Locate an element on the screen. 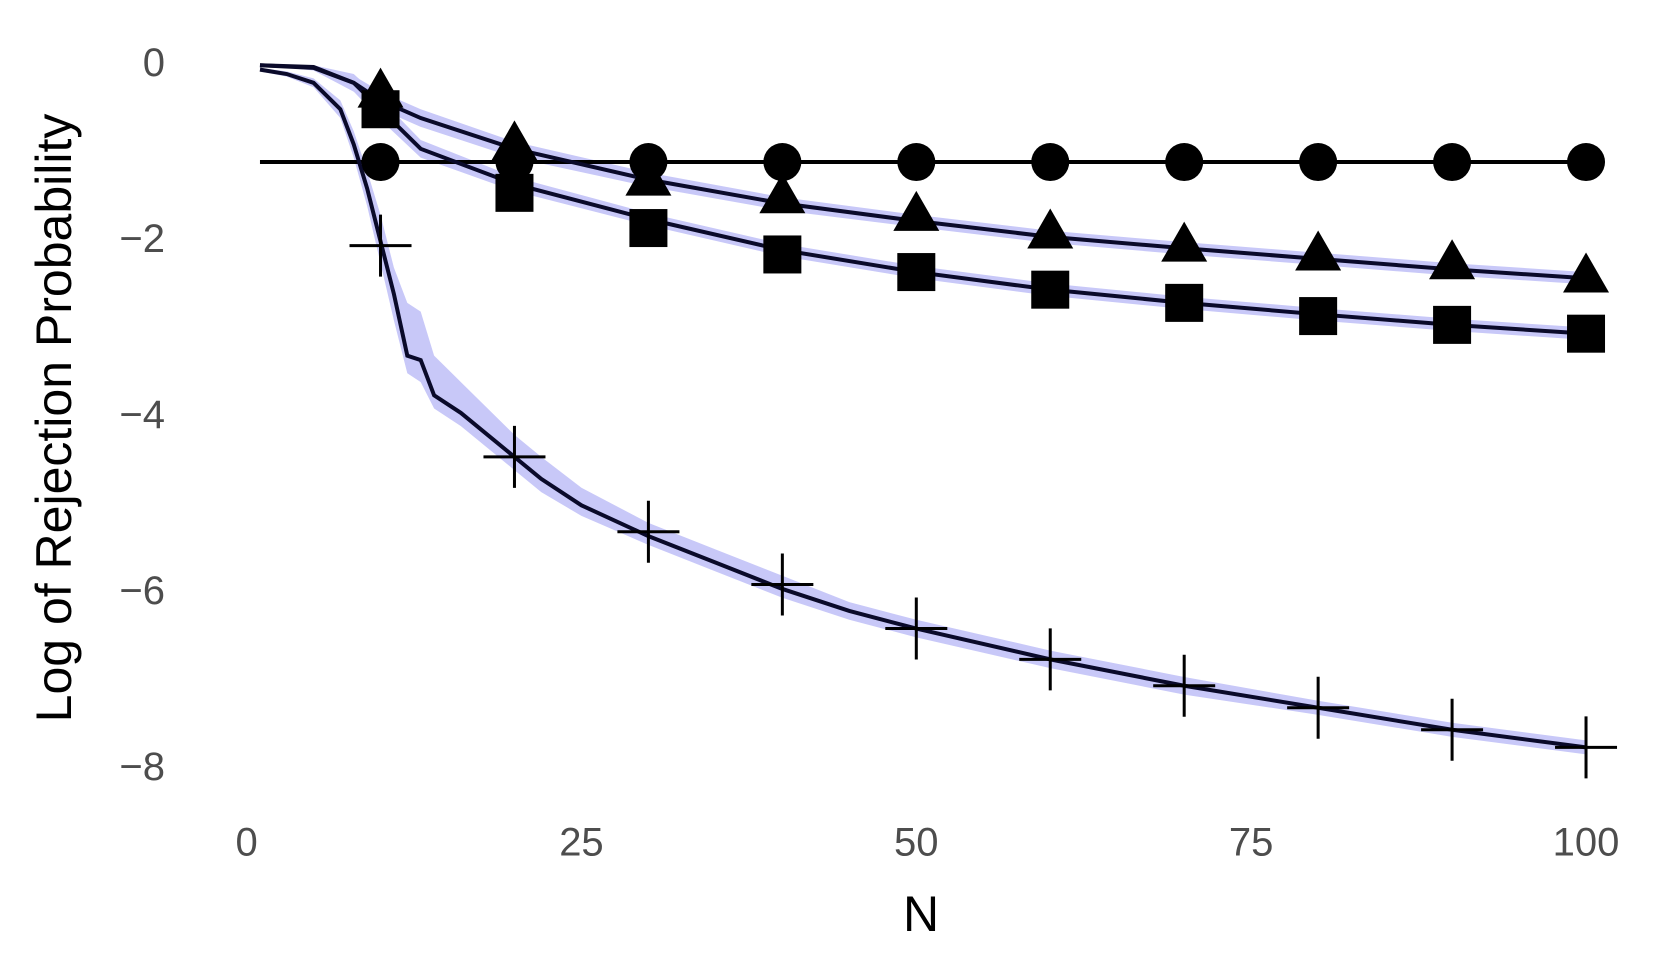 This screenshot has height=966, width=1661. x-tick-label: 100 is located at coordinates (1586, 843).